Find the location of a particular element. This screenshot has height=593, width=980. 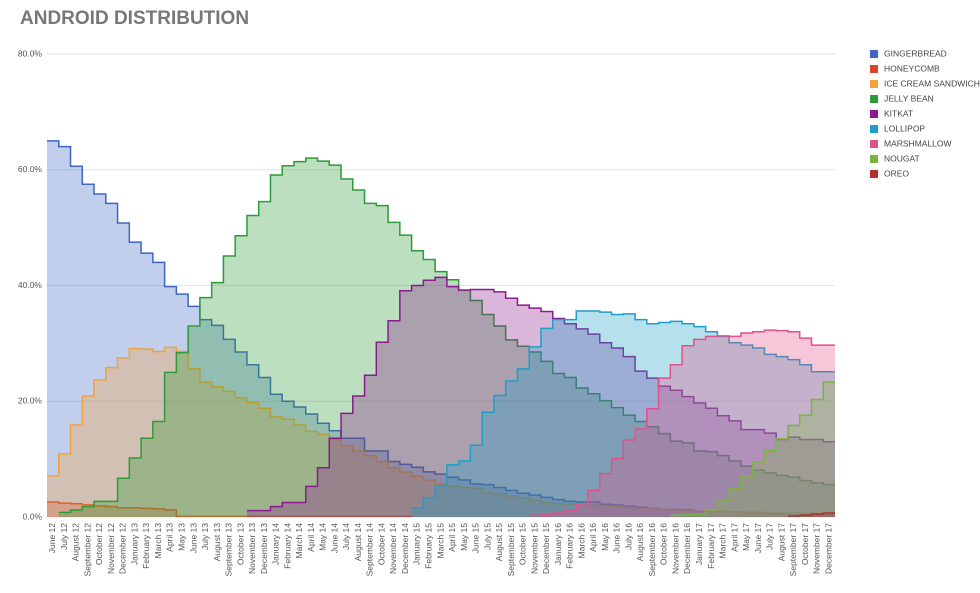

x-tick-label: October 14 is located at coordinates (381, 544).